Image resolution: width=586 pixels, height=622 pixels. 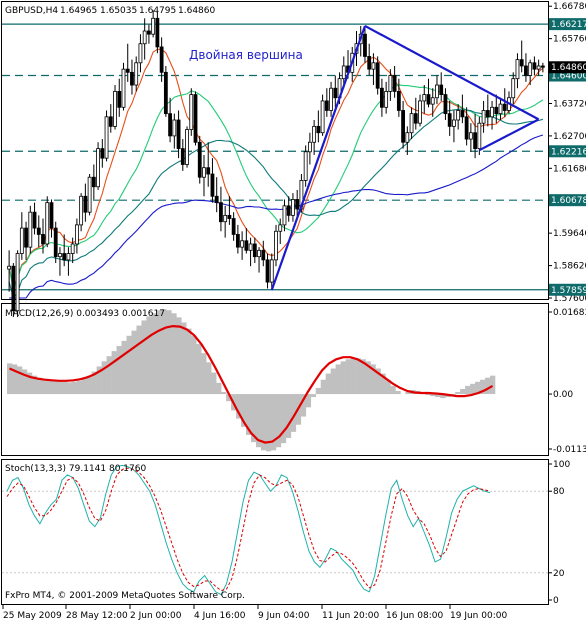 What do you see at coordinates (568, 25) in the screenshot?
I see `level-price-label: 1.66217` at bounding box center [568, 25].